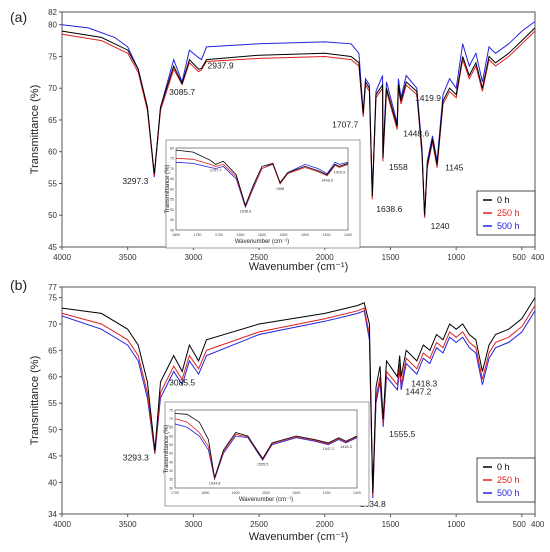 Image resolution: width=550 pixels, height=552 pixels. What do you see at coordinates (389, 209) in the screenshot?
I see `peak-annotation: 1638.6` at bounding box center [389, 209].